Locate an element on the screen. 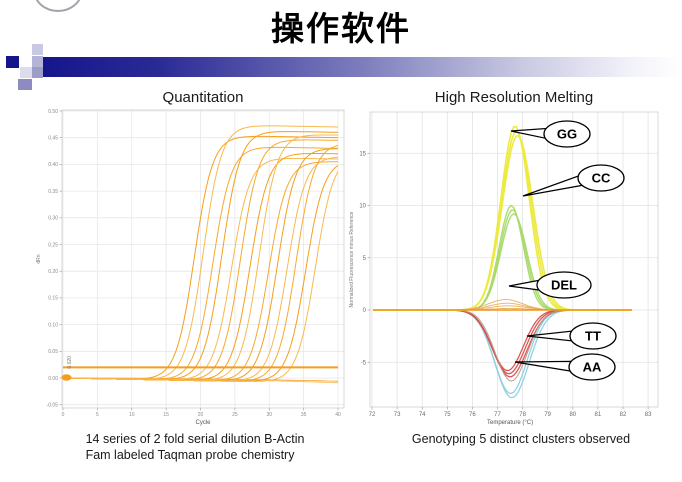  threshold-label: 0.020 is located at coordinates (70, 362).